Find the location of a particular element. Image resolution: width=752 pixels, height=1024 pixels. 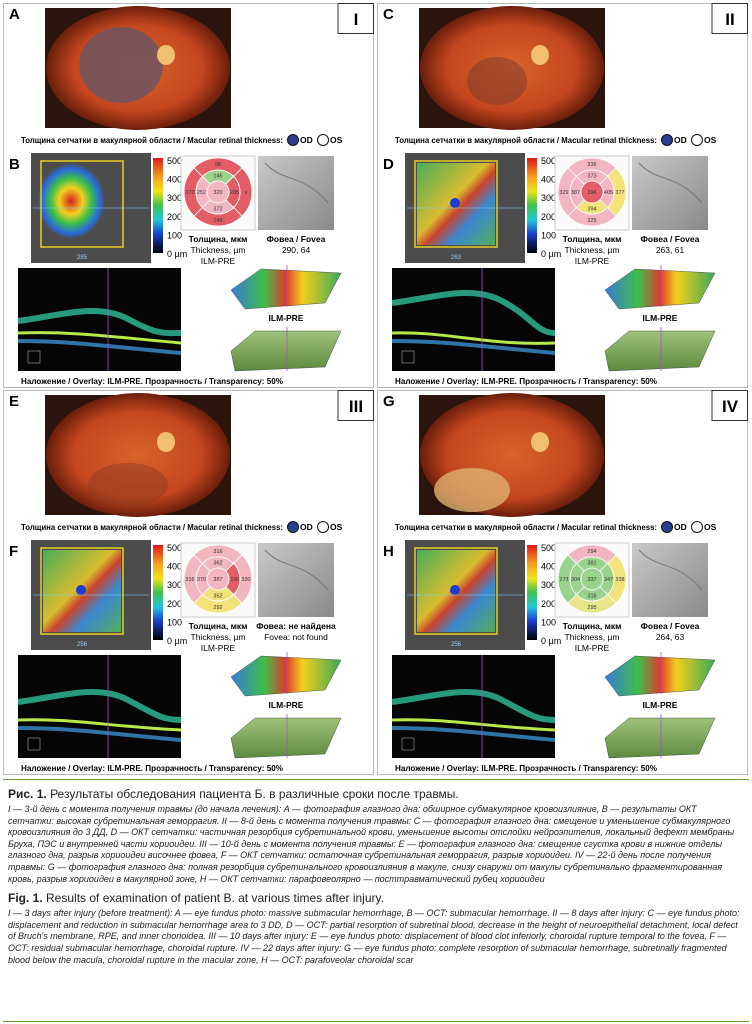

etdrs-outer-value: 316 is located at coordinates (189, 580).